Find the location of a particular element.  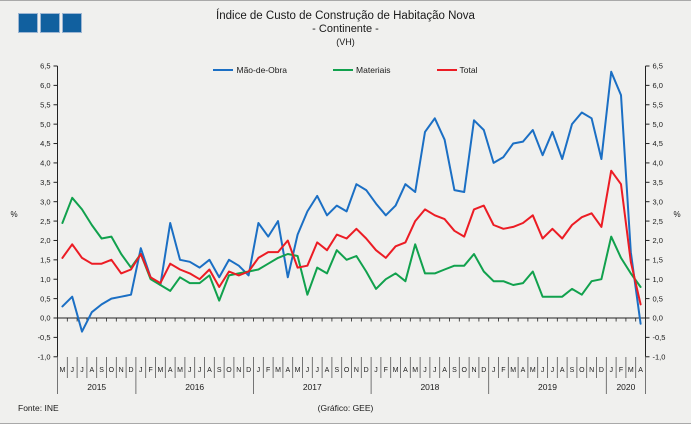

y-axis-title-right: % is located at coordinates (676, 214).